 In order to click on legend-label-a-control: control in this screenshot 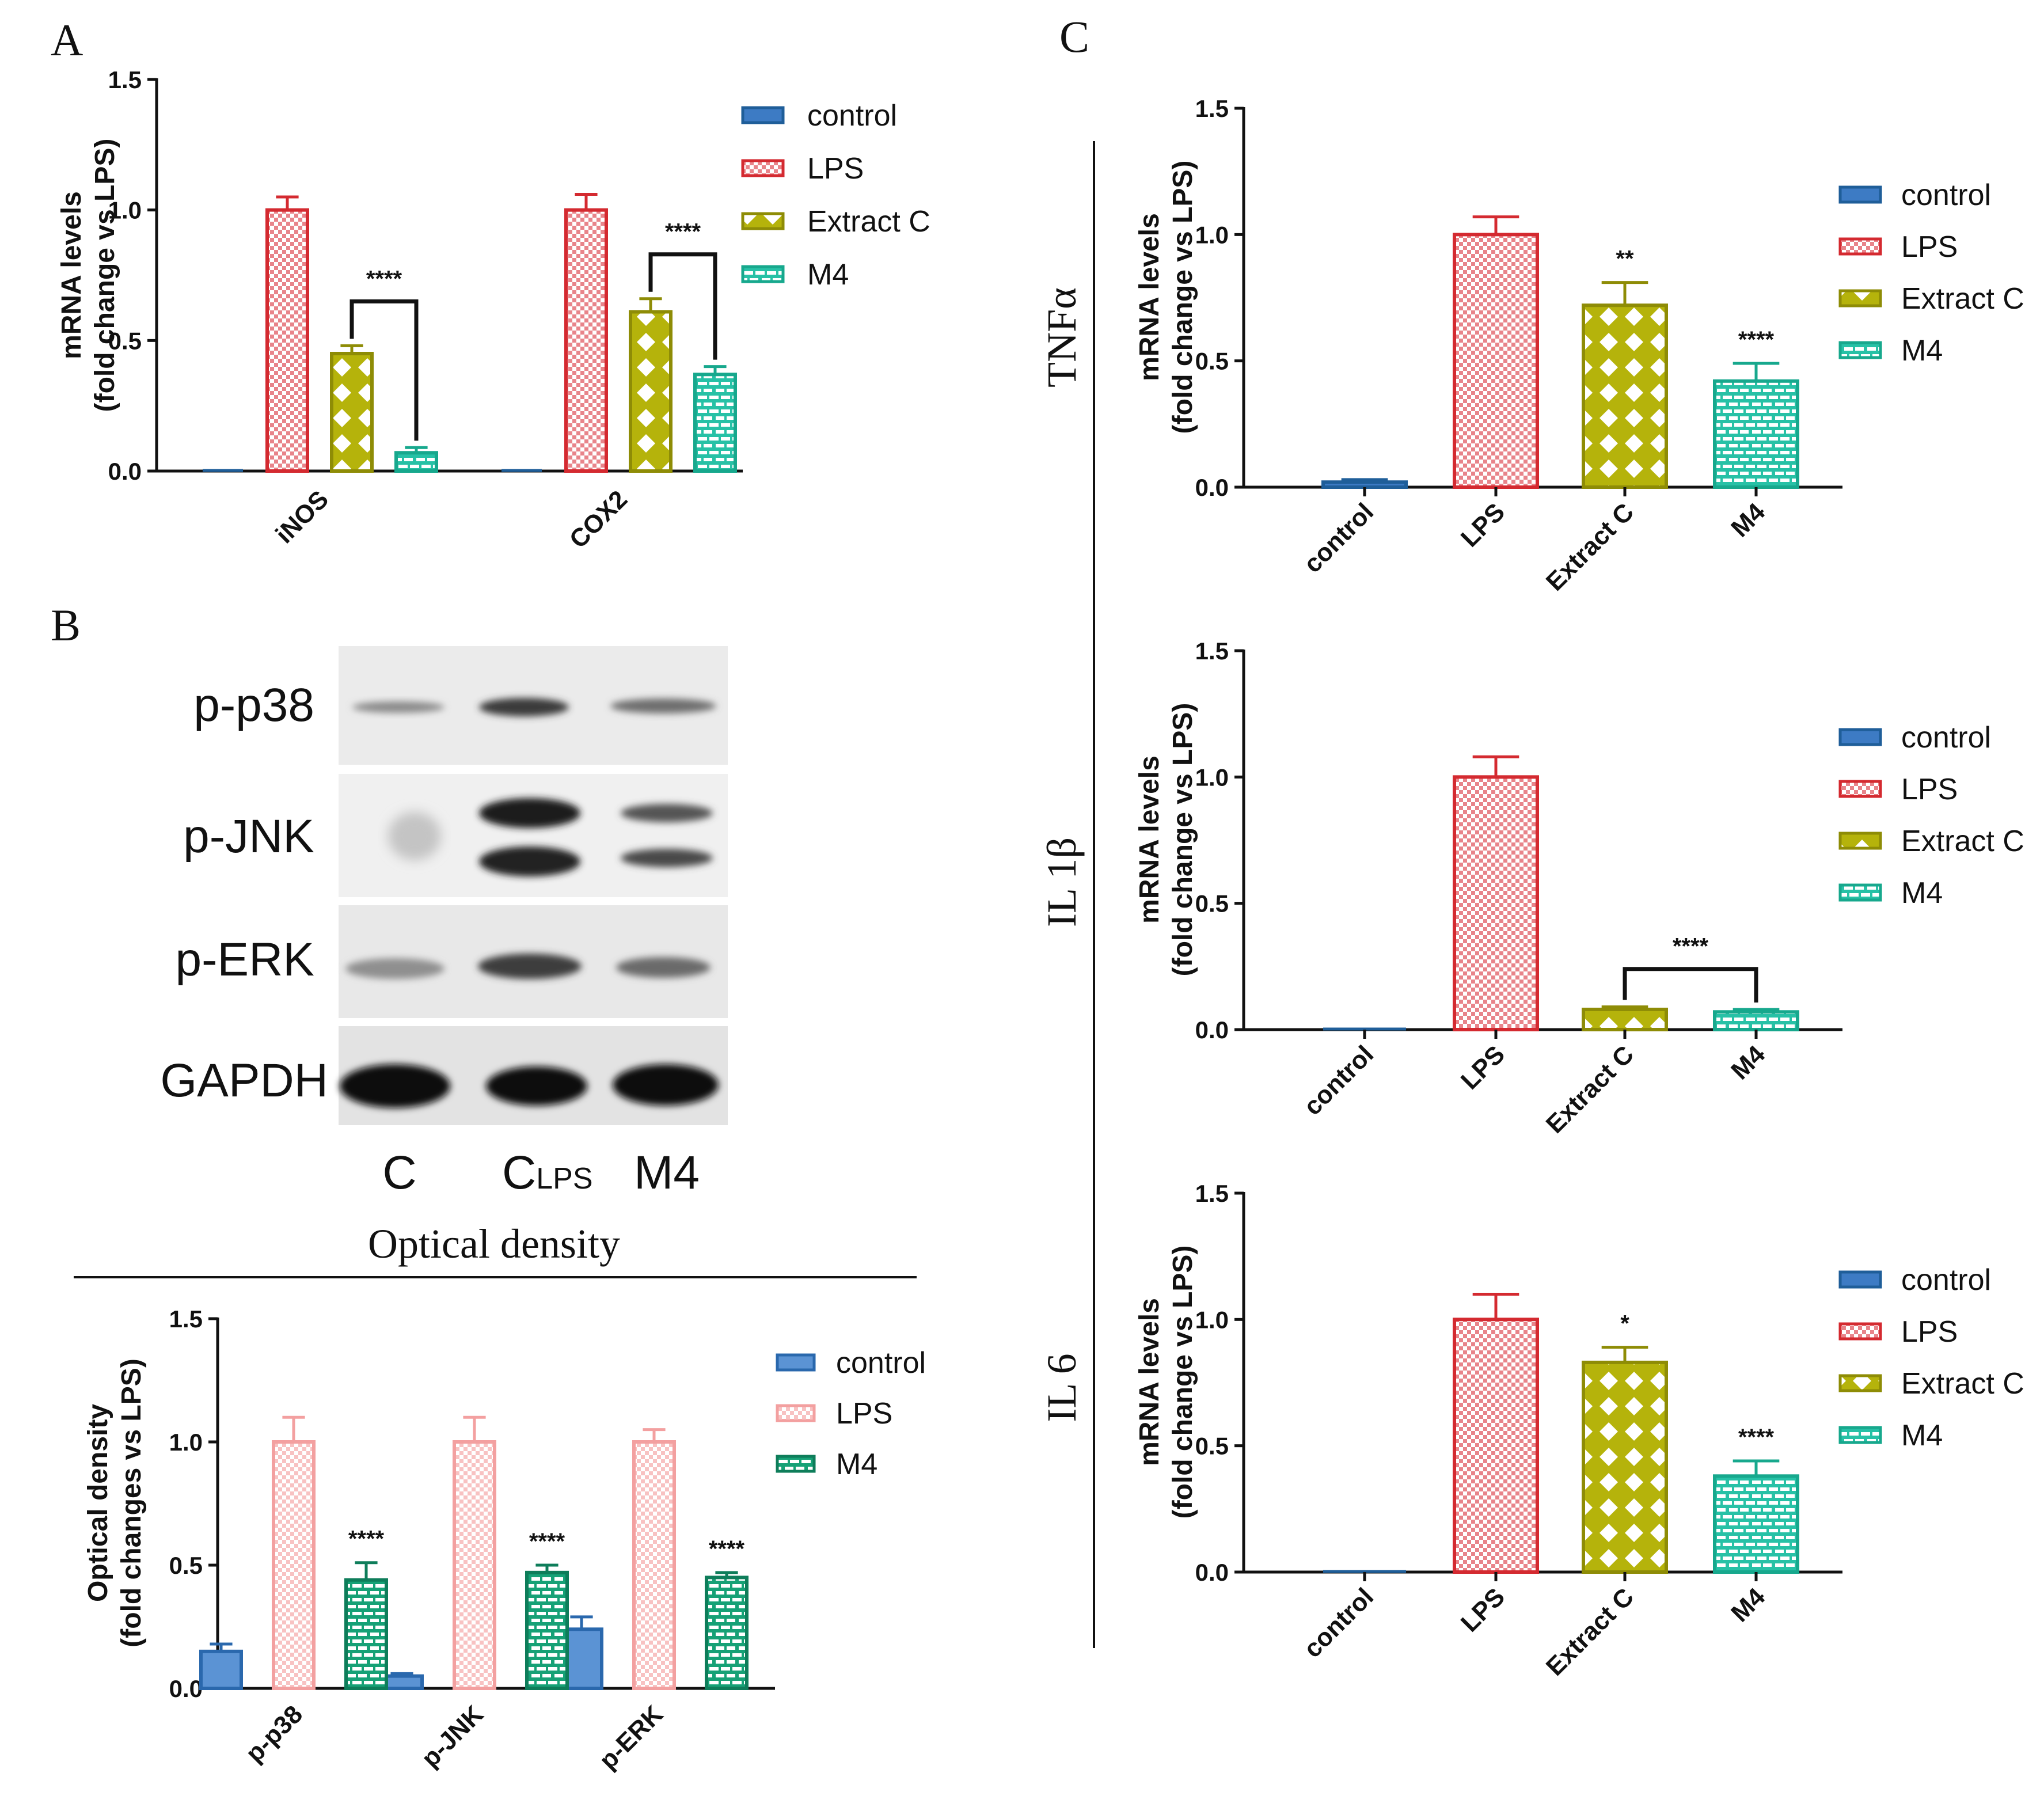, I will do `click(852, 115)`.